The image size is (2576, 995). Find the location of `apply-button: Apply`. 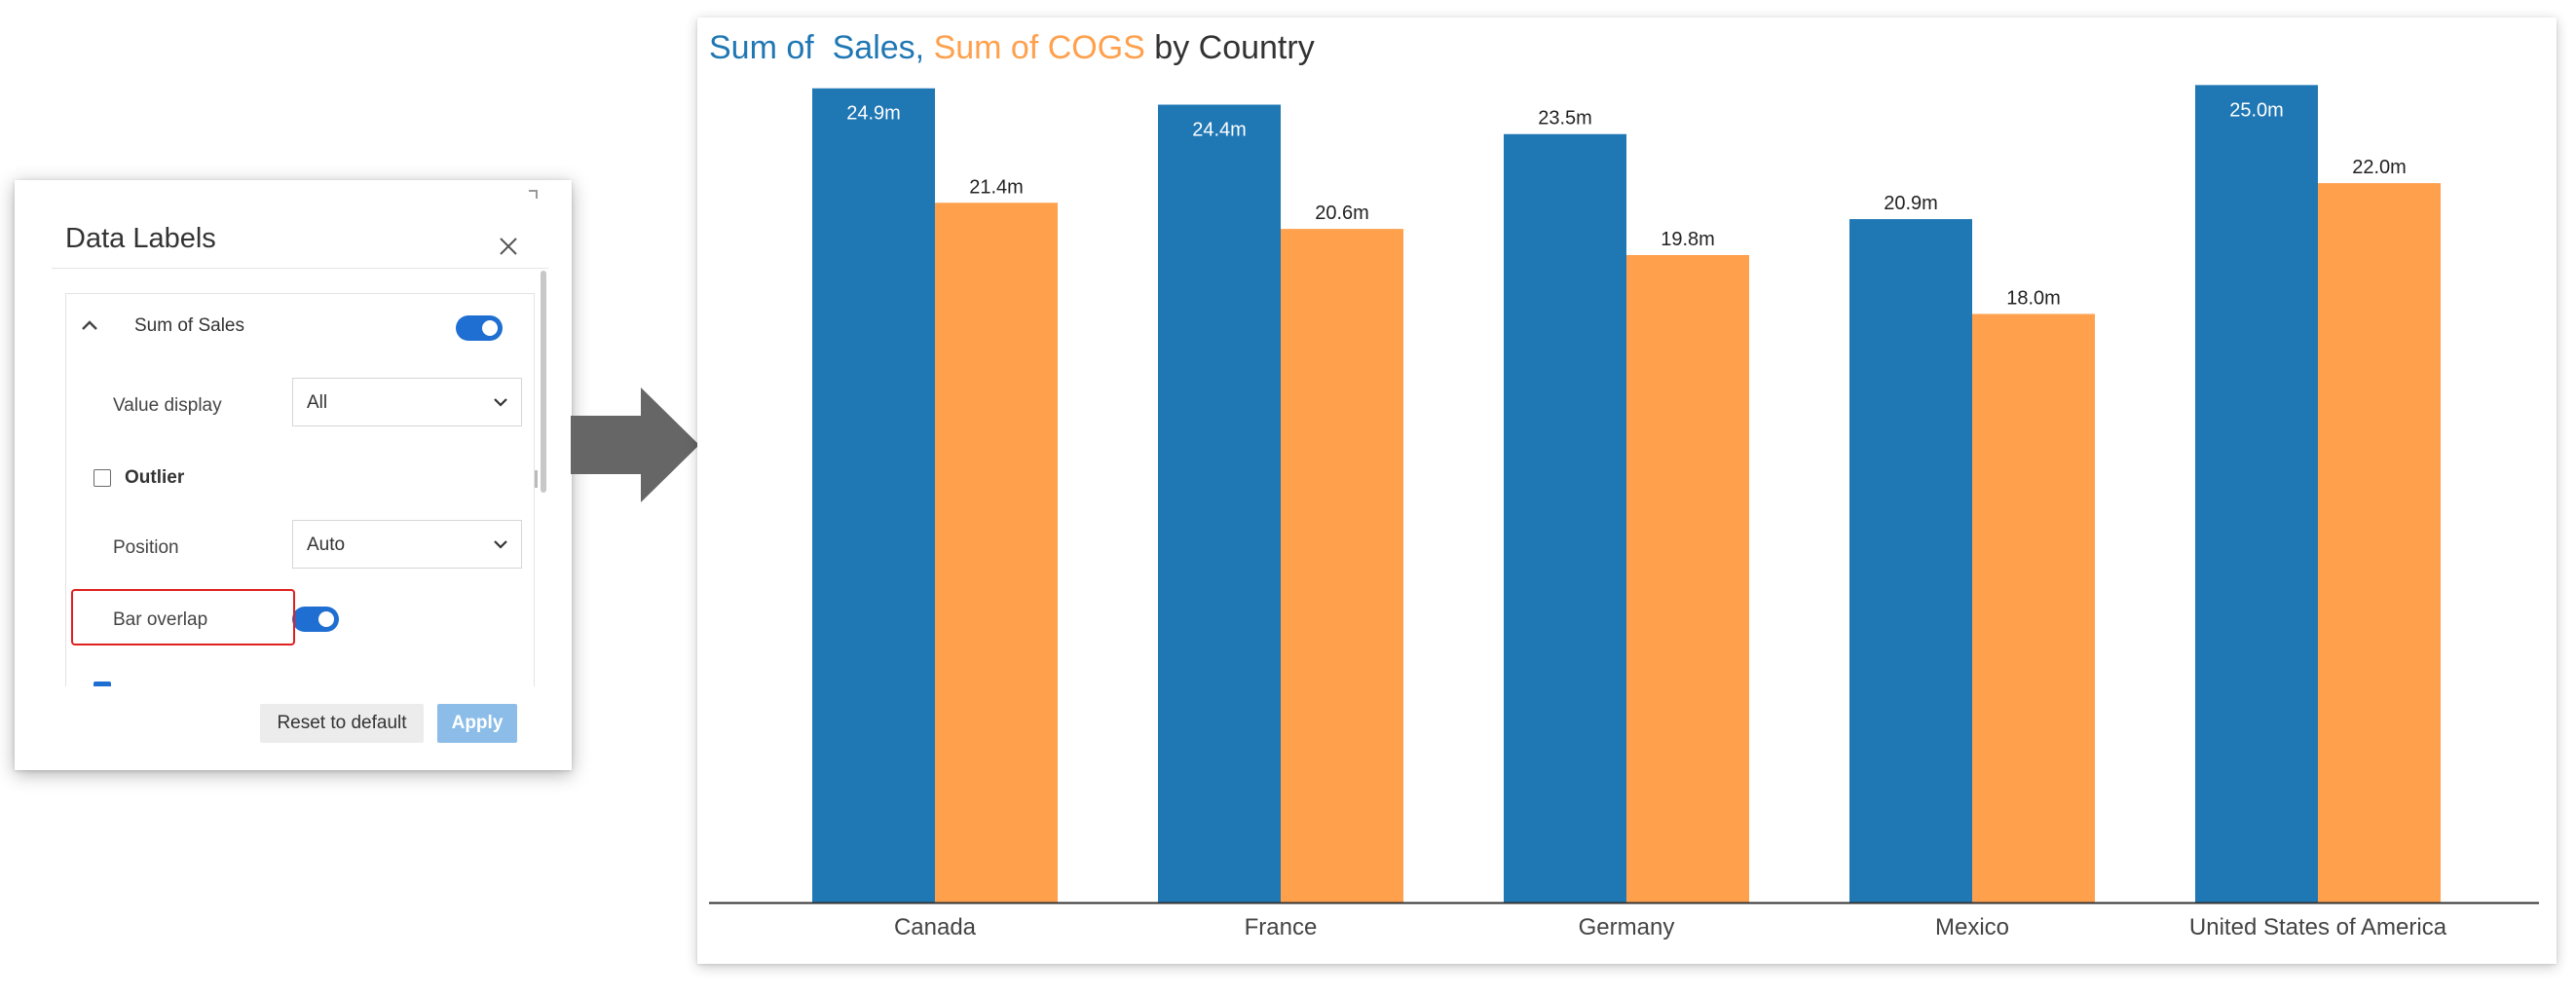

apply-button: Apply is located at coordinates (477, 723).